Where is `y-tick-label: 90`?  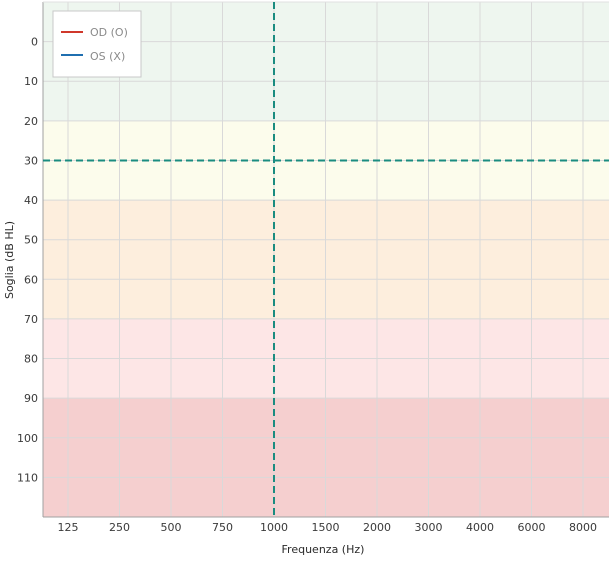 y-tick-label: 90 is located at coordinates (31, 398).